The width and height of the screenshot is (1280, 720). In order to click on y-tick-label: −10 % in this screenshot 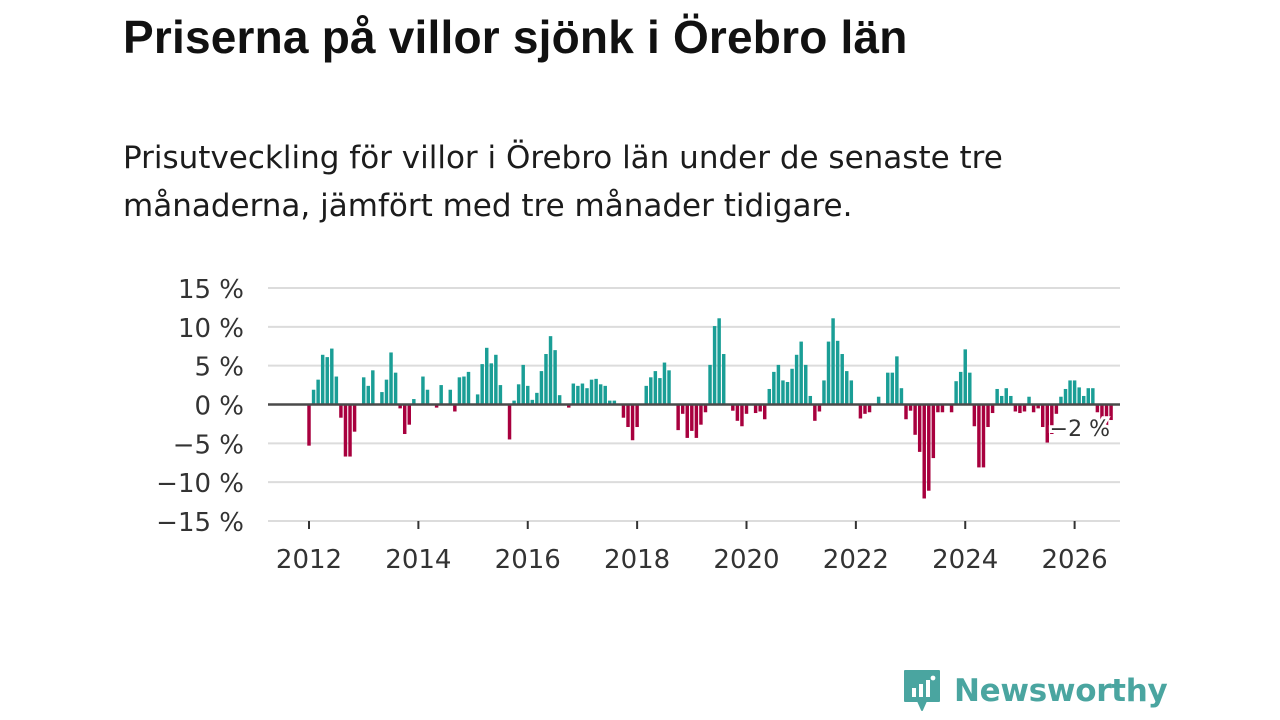, I will do `click(200, 484)`.